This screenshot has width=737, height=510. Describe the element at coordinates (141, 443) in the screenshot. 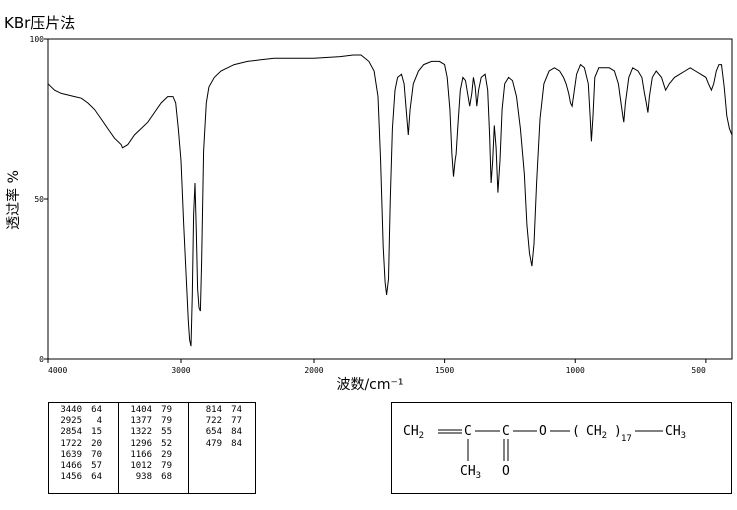

I see `peak-wavenumber: 1296` at that location.